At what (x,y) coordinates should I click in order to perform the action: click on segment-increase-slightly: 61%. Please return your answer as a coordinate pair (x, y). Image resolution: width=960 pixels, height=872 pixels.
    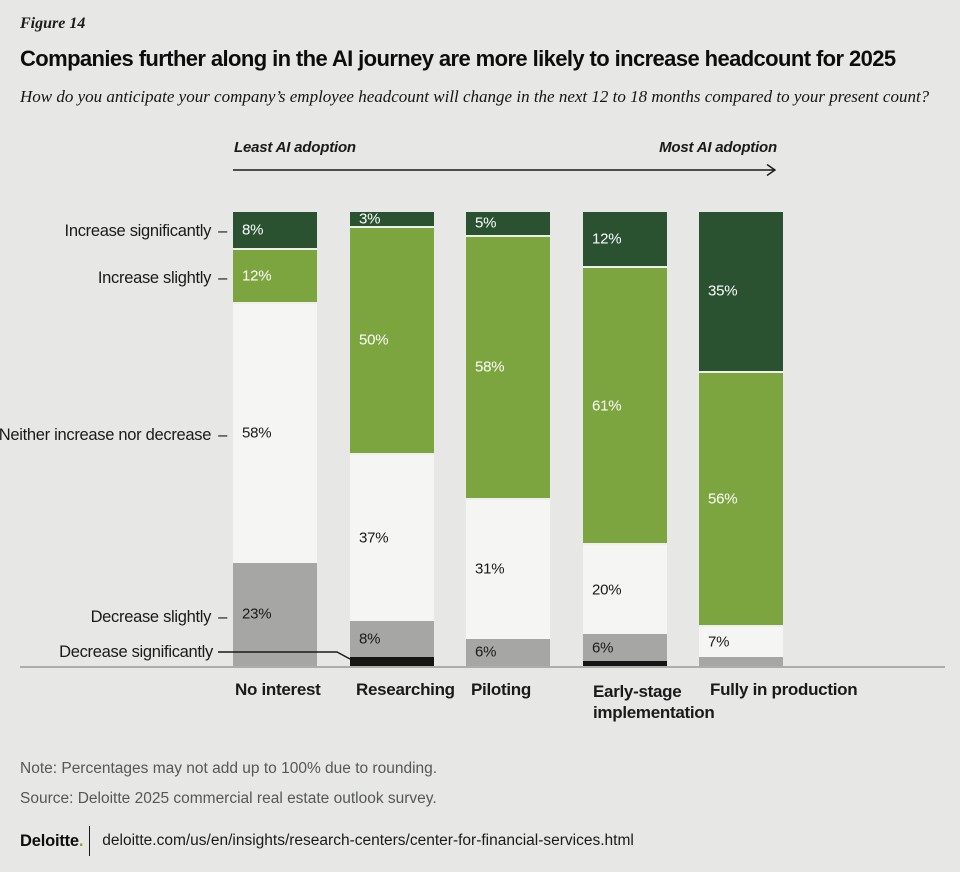
    Looking at the image, I should click on (625, 405).